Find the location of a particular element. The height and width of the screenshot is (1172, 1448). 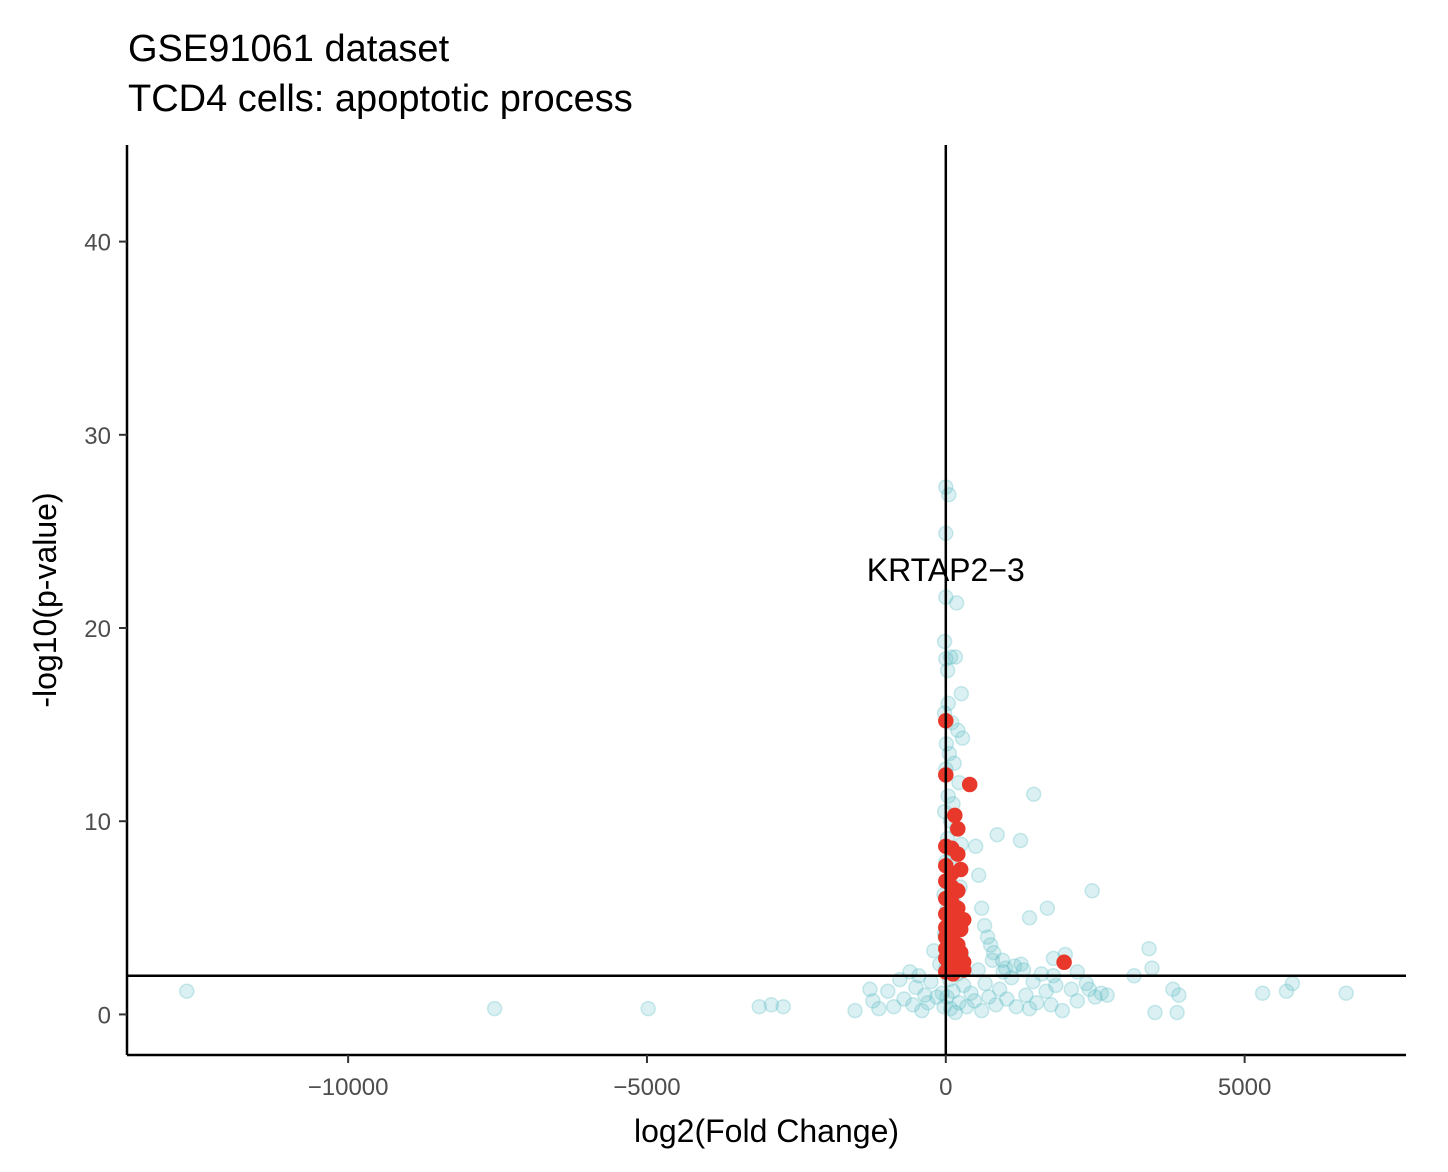

x-tick-label: 5000 is located at coordinates (1244, 1087).